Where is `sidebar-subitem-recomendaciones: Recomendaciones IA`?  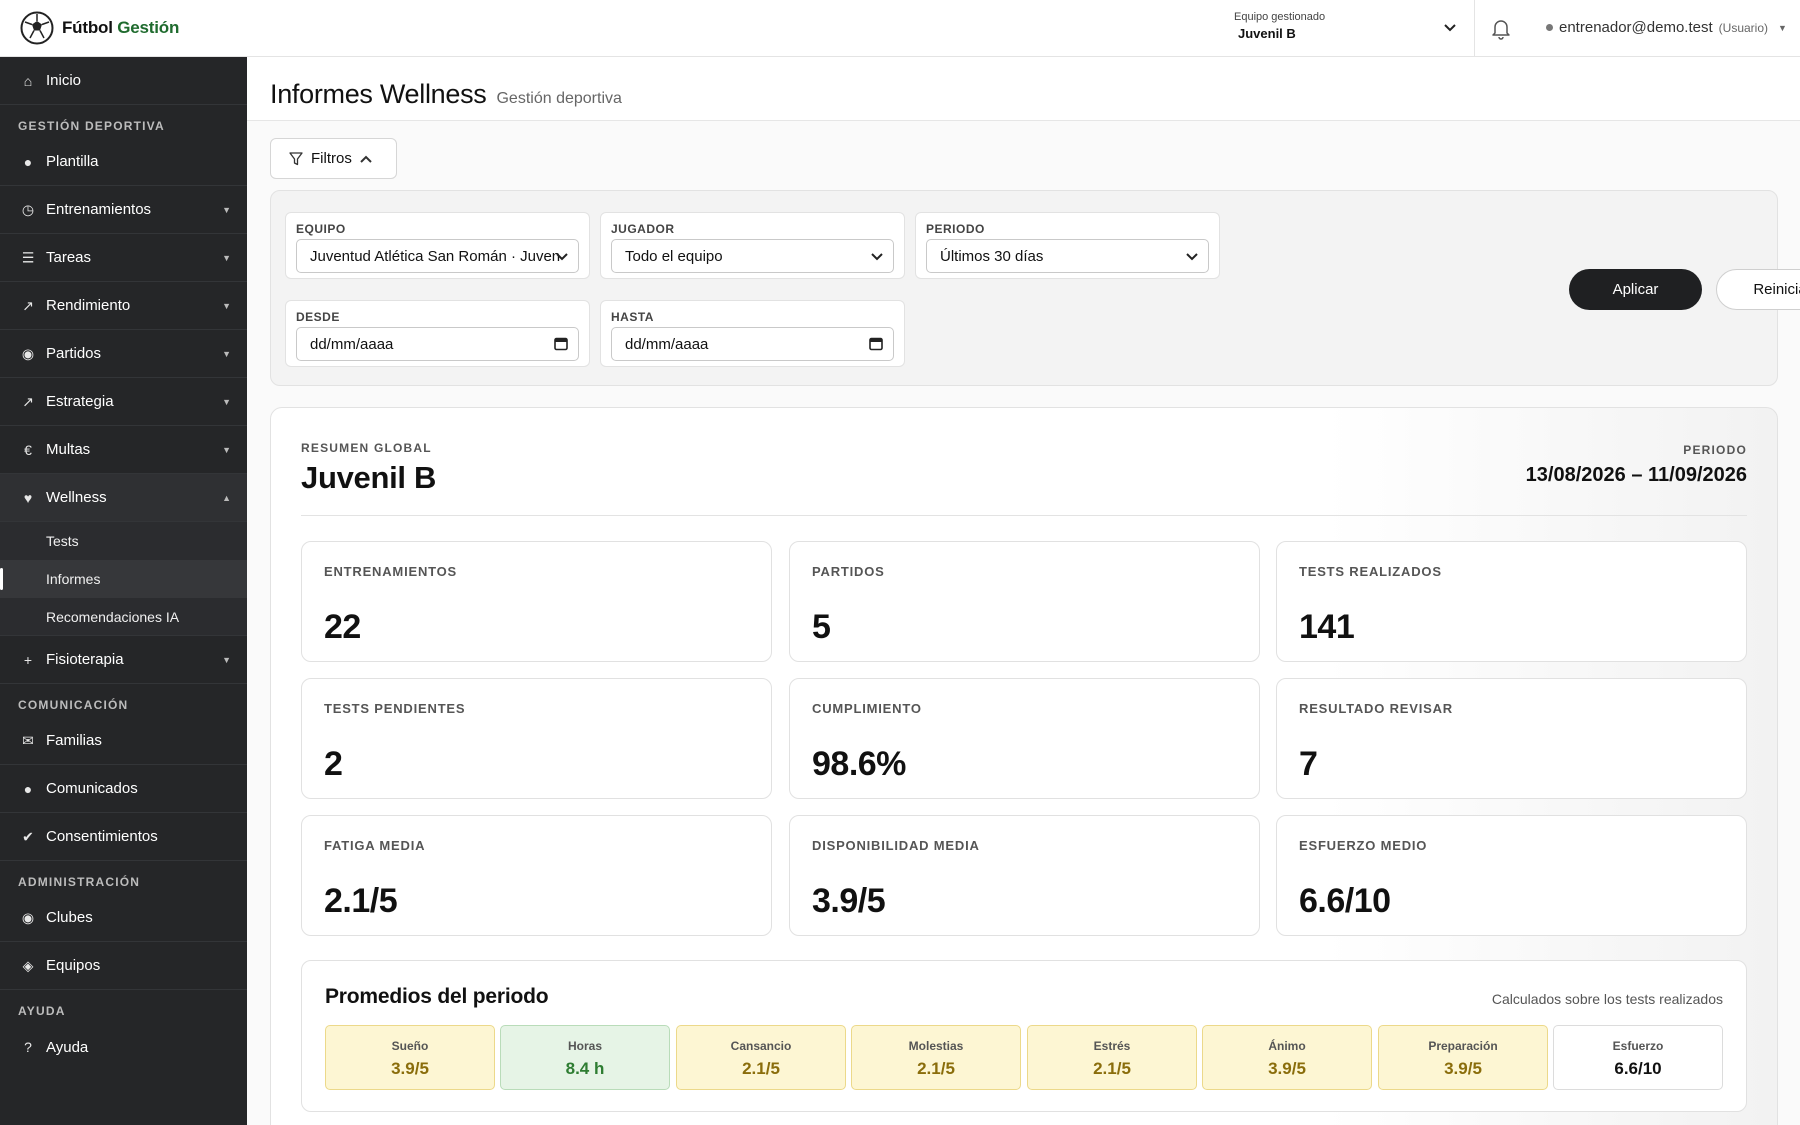
sidebar-subitem-recomendaciones: Recomendaciones IA is located at coordinates (123, 617).